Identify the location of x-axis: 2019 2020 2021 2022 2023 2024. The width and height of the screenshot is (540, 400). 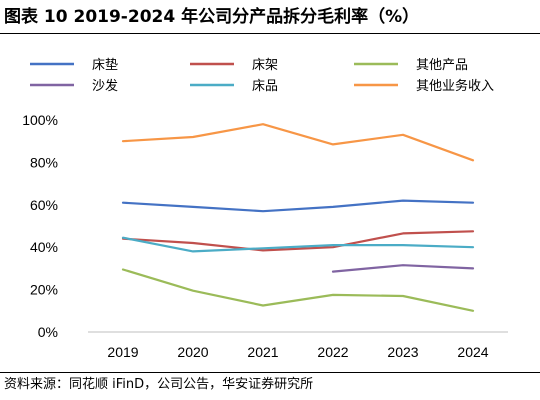
(298, 345).